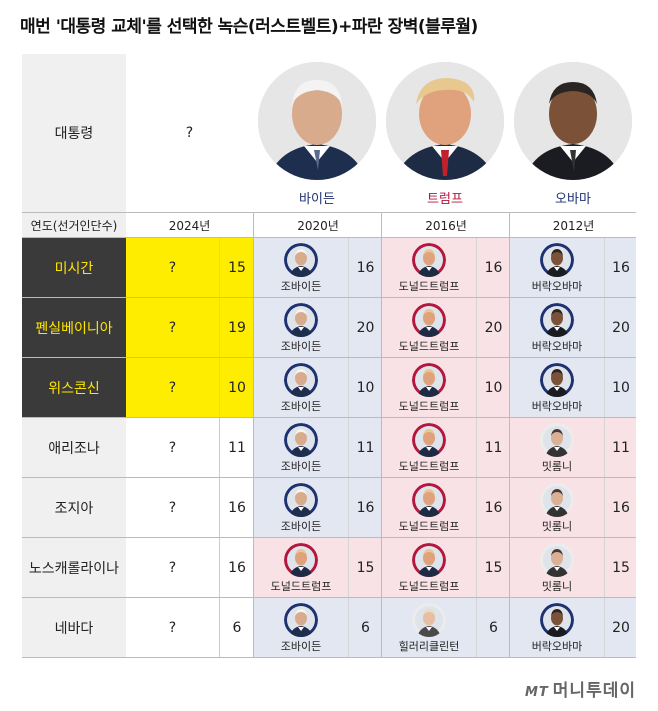  What do you see at coordinates (365, 567) in the screenshot?
I see `electors-2020: 15` at bounding box center [365, 567].